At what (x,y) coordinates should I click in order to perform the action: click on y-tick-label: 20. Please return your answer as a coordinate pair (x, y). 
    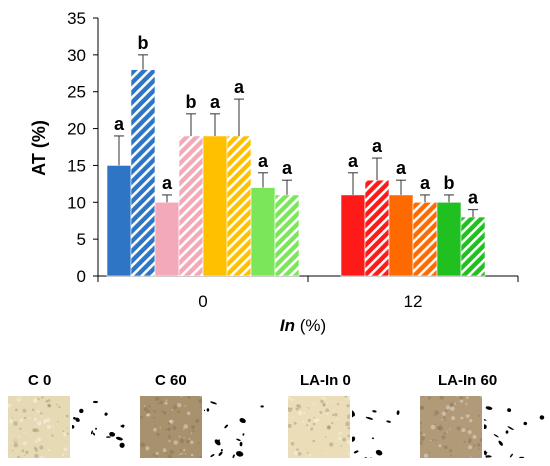
    Looking at the image, I should click on (76, 129).